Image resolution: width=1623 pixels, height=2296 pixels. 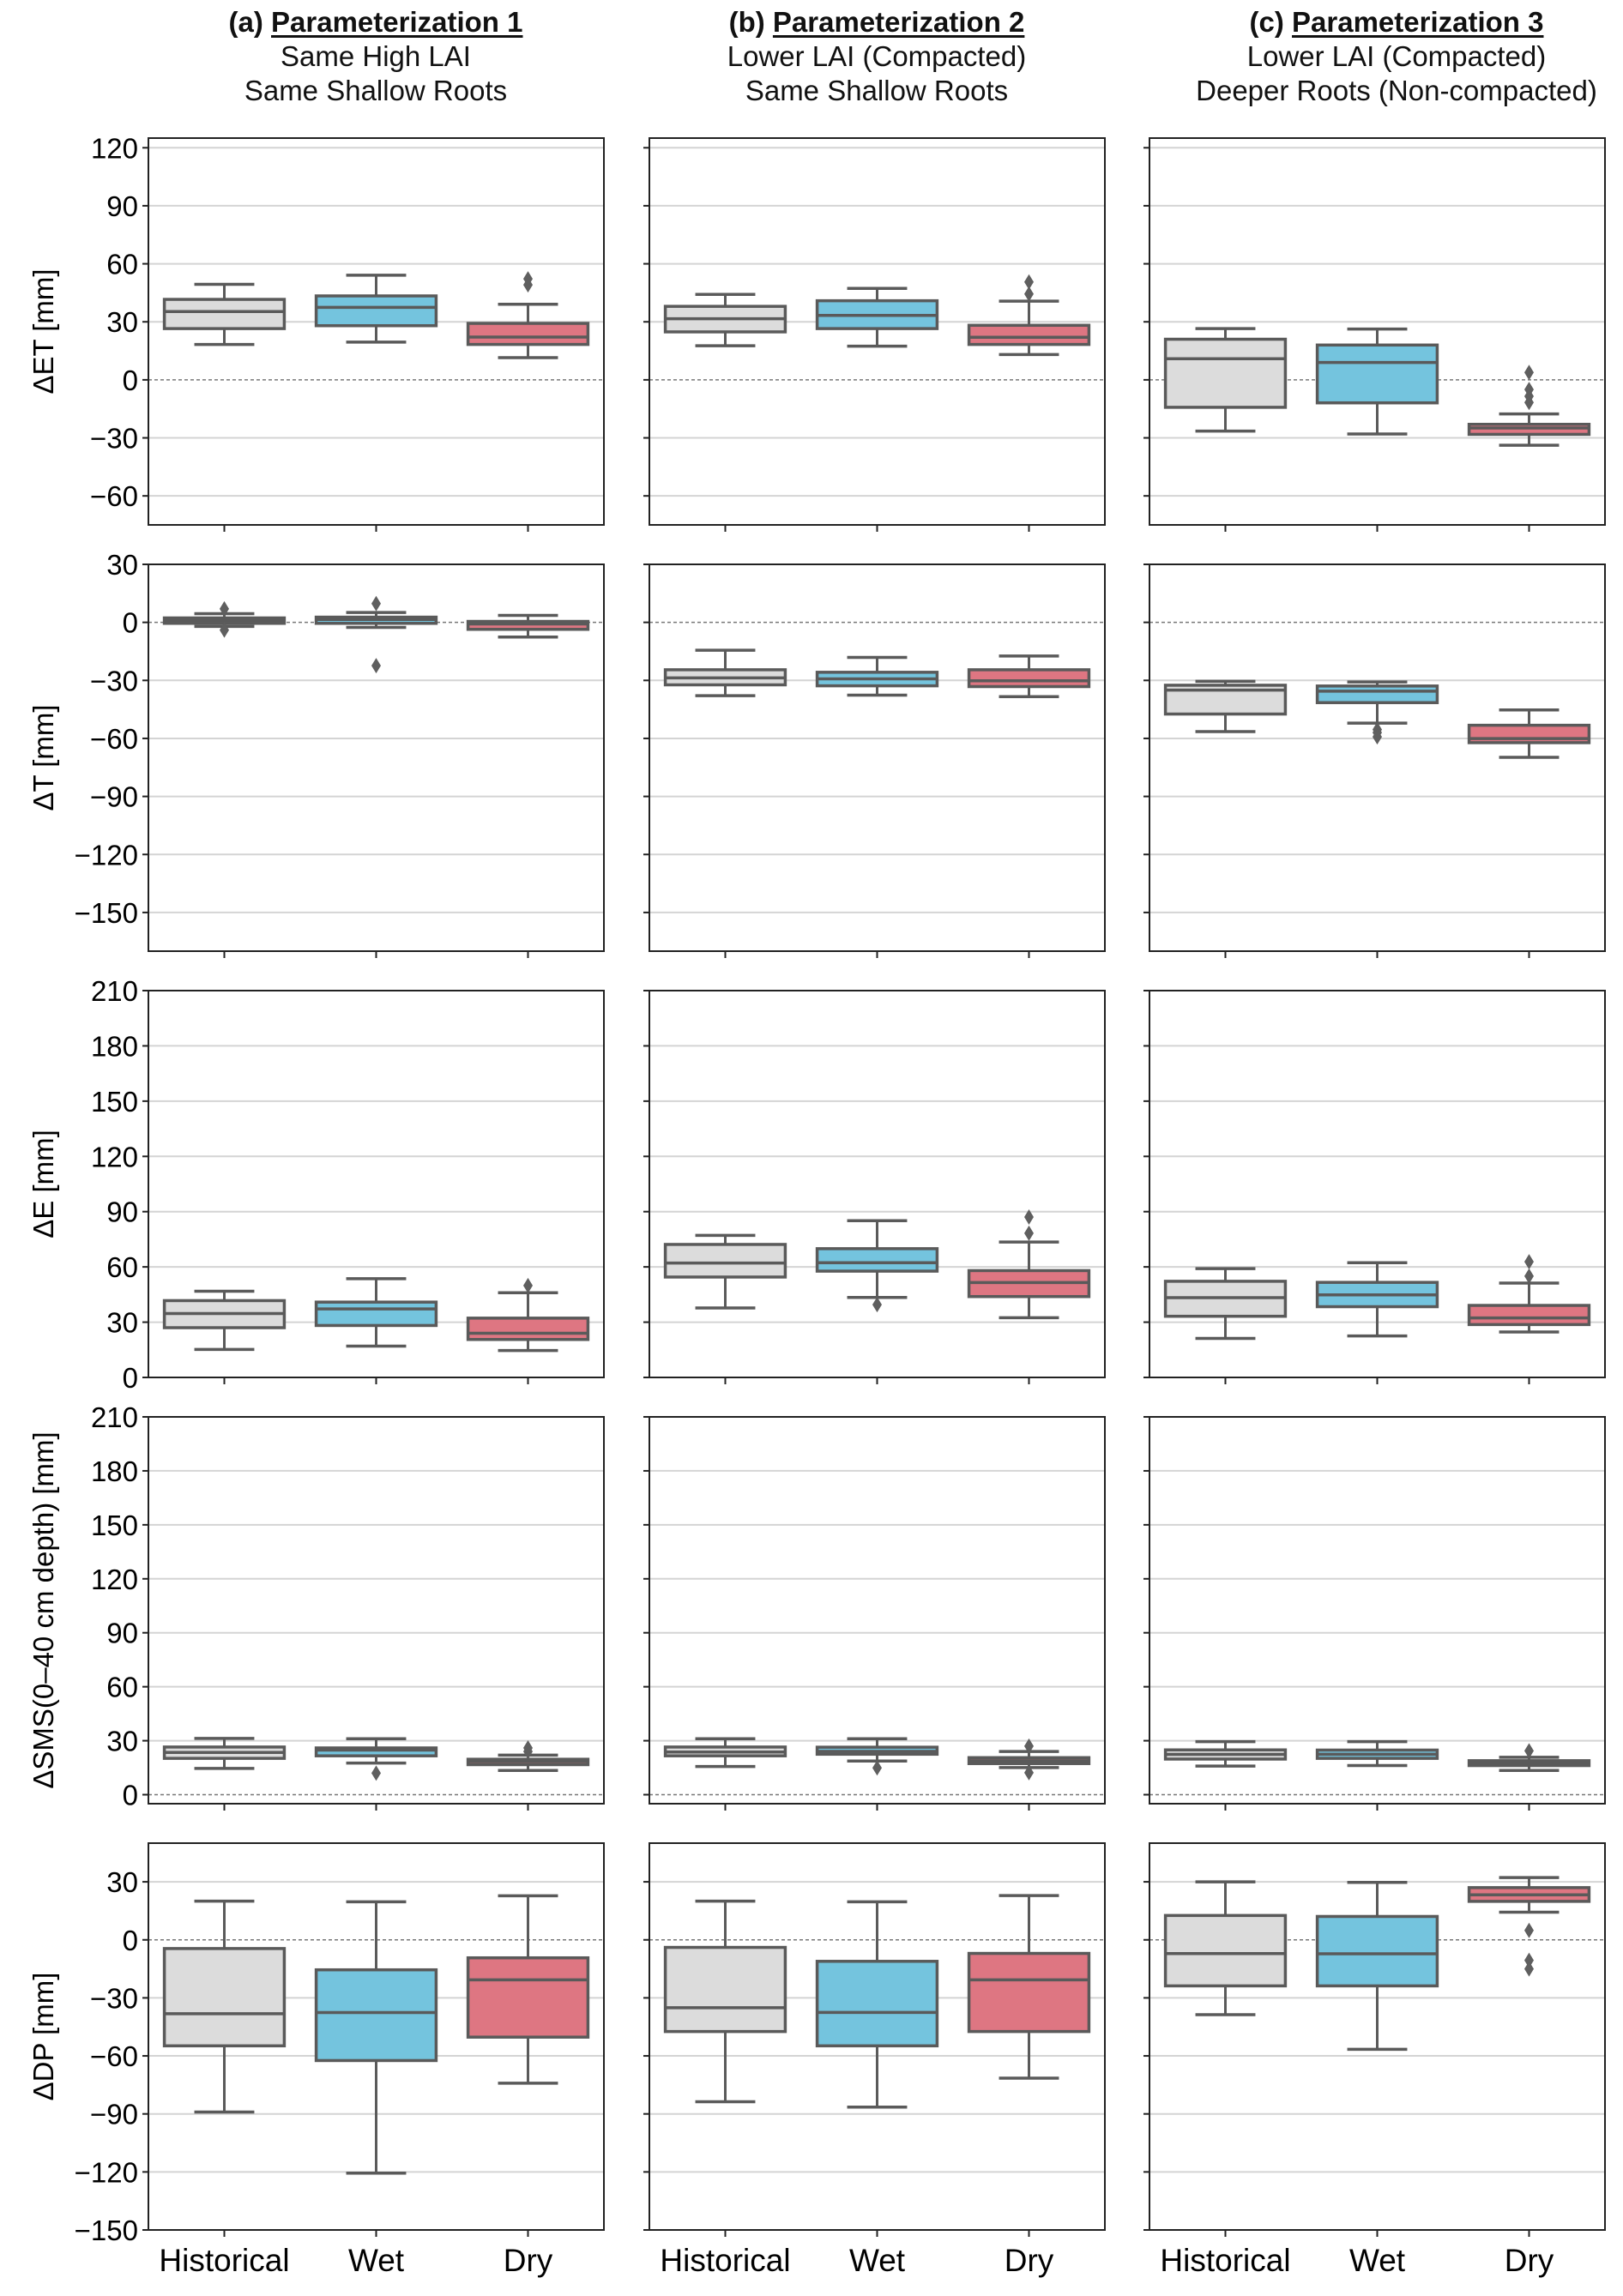 I want to click on y-axis-label: ΔT [mm], so click(x=43, y=757).